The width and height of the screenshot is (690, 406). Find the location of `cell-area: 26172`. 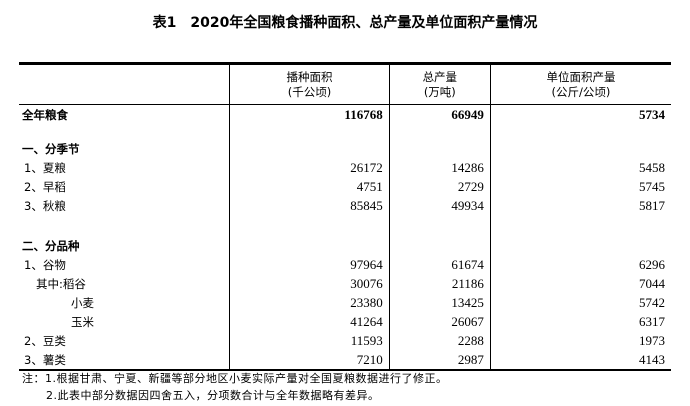

cell-area: 26172 is located at coordinates (309, 167).